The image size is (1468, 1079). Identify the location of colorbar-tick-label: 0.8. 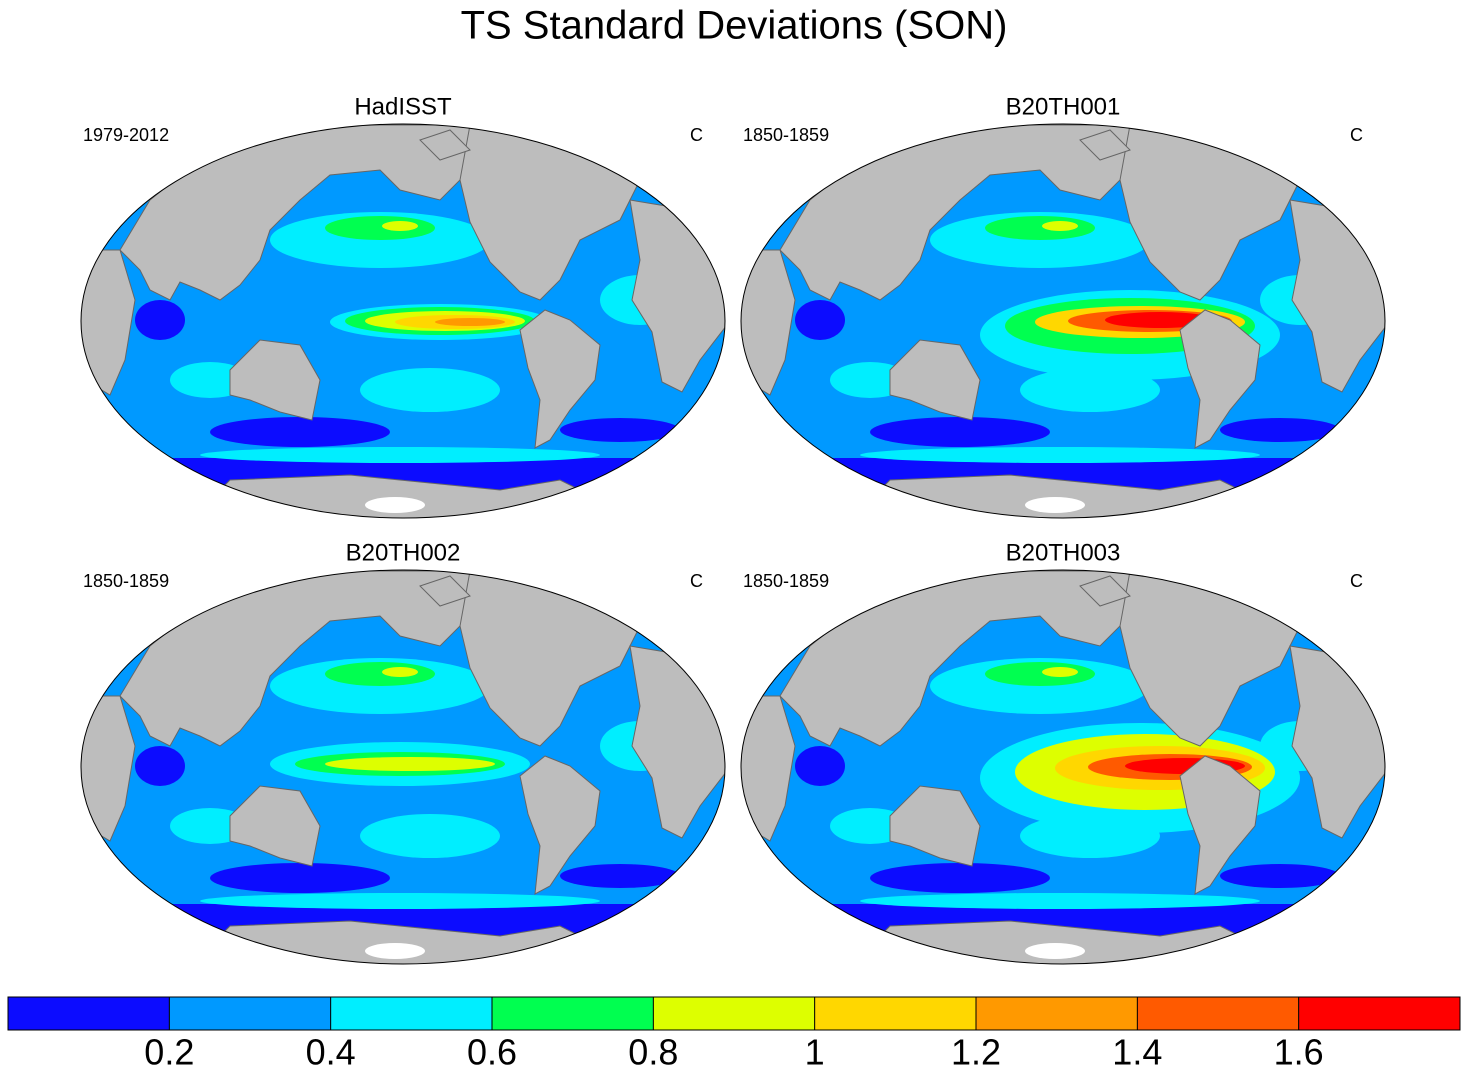
(653, 1052).